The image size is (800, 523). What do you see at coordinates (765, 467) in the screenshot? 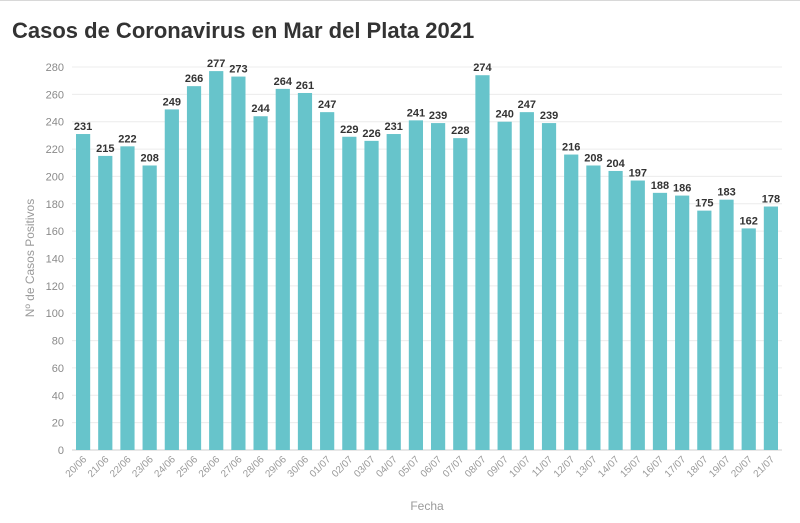
I see `x-tick-label: 21/07` at bounding box center [765, 467].